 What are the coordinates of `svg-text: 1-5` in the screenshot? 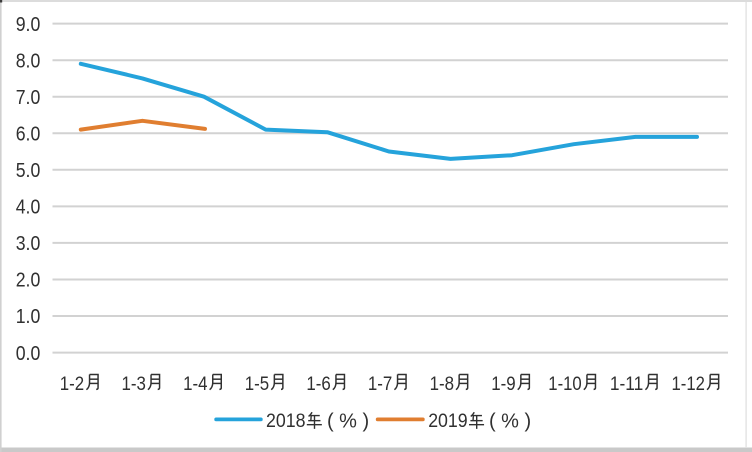 It's located at (257, 384).